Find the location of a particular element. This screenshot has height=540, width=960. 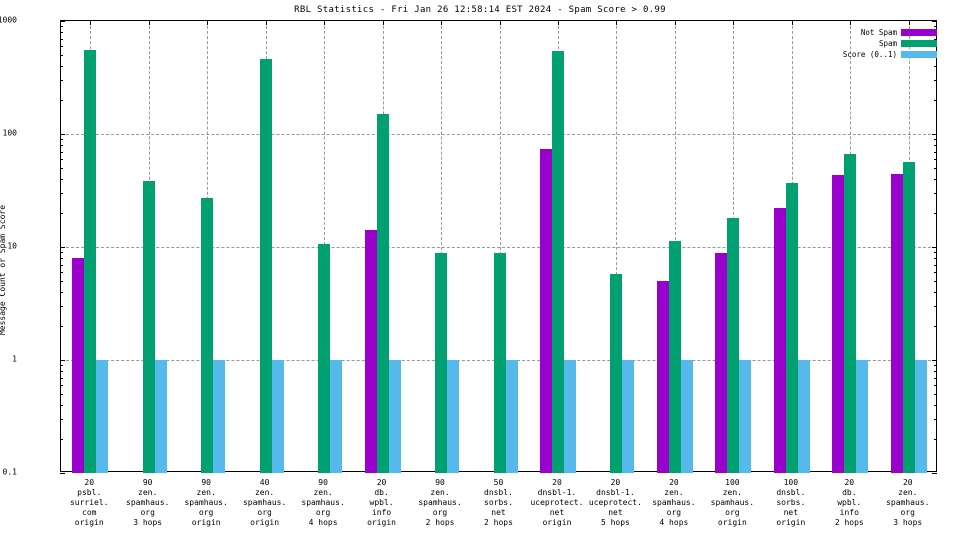

y-axis-tick-label: 1000 is located at coordinates (8, 20).